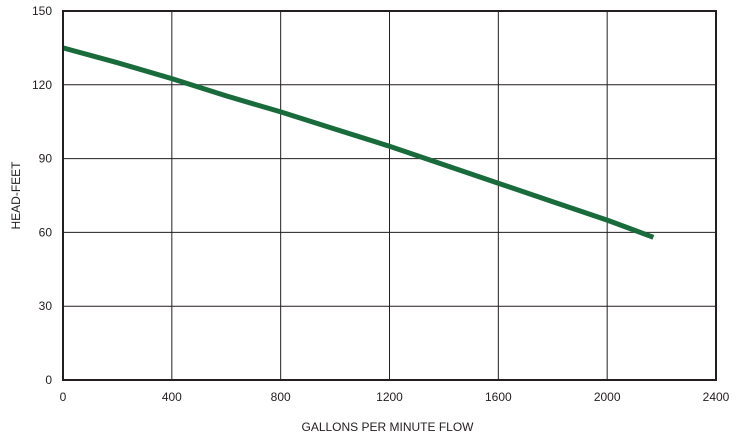 The image size is (745, 437). Describe the element at coordinates (716, 397) in the screenshot. I see `x-tick-label: 2400` at that location.